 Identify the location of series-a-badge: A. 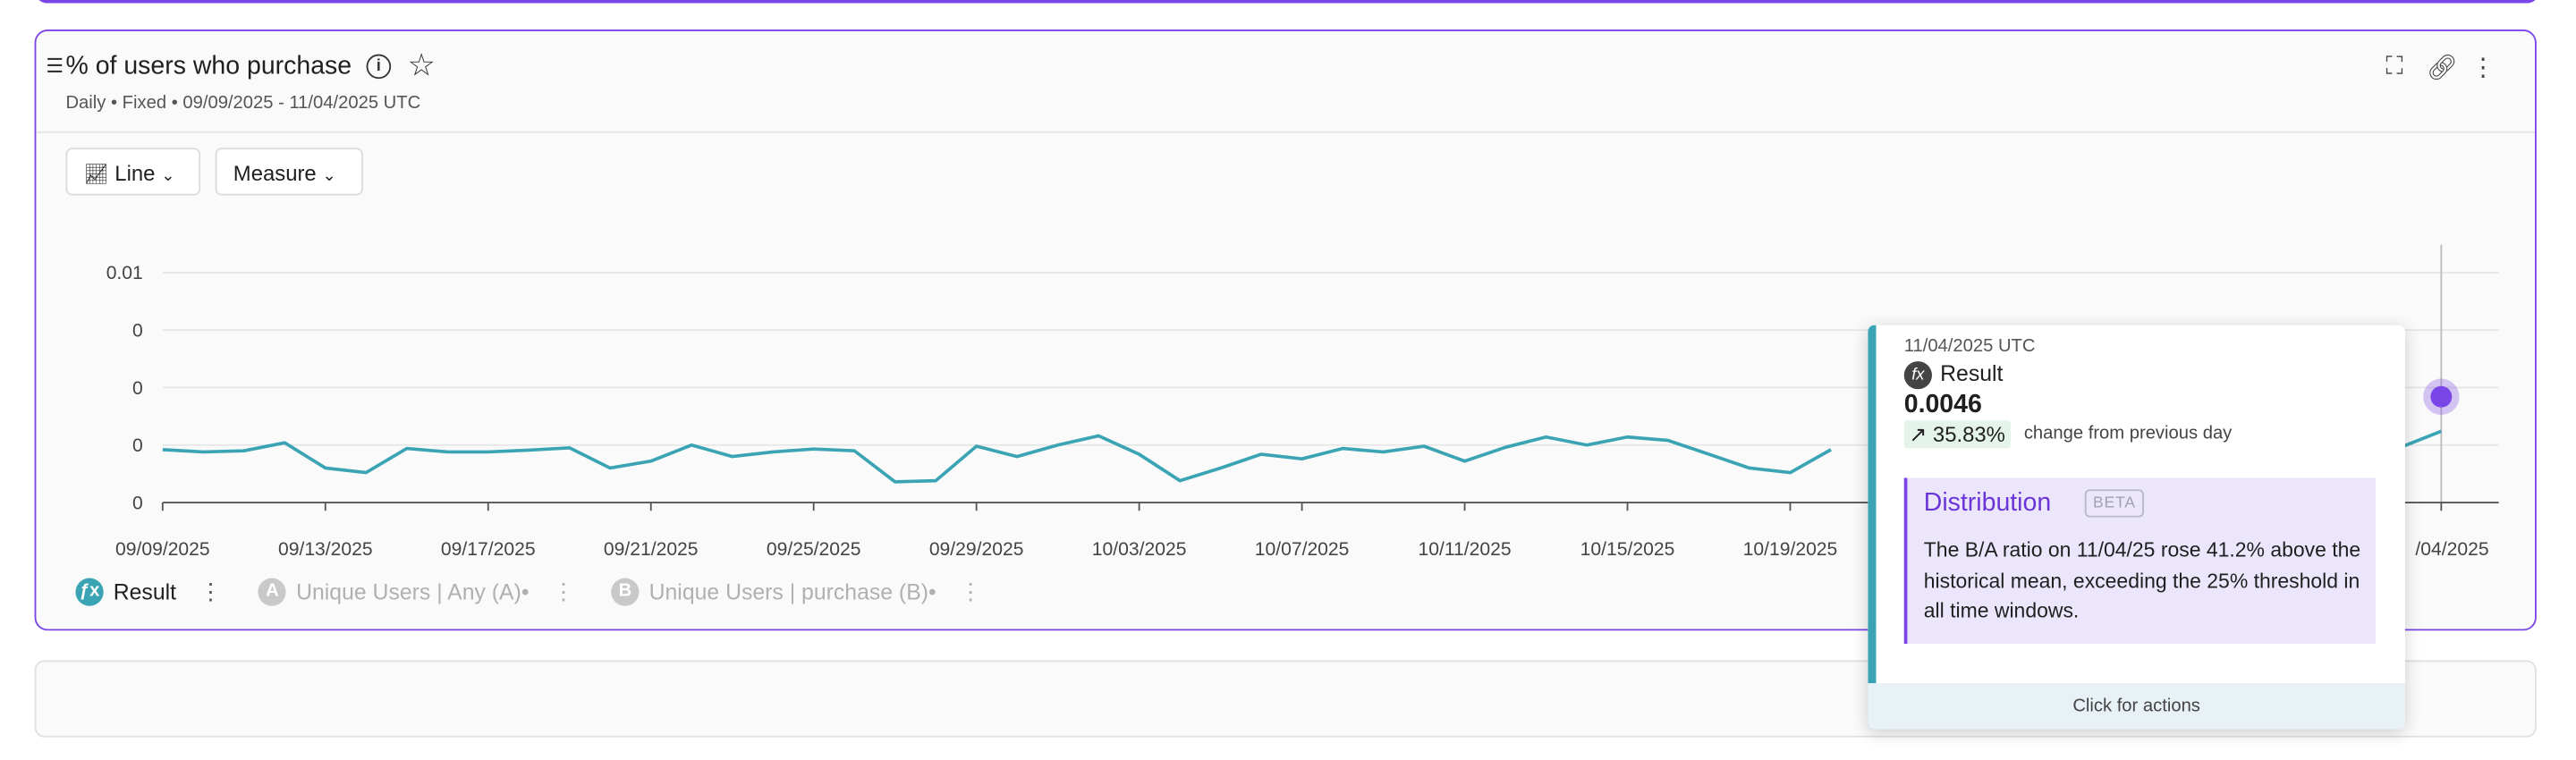
(272, 592).